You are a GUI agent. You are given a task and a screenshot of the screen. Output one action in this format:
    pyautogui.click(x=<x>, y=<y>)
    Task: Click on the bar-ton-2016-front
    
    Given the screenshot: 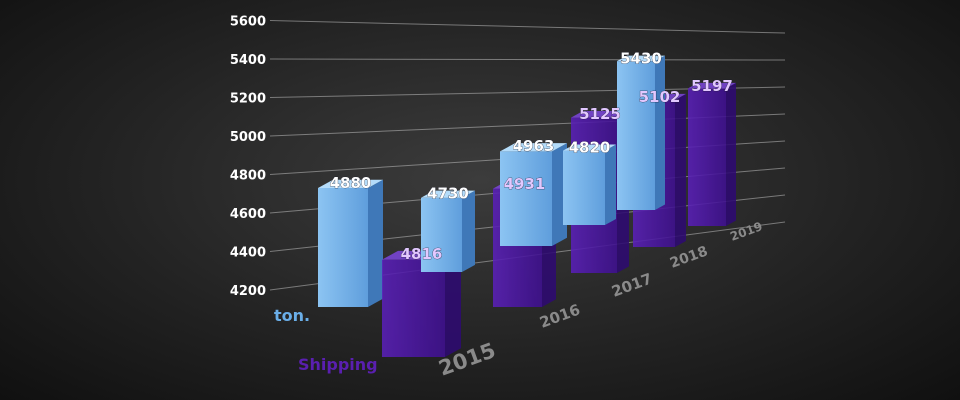 What is the action you would take?
    pyautogui.click(x=441, y=234)
    